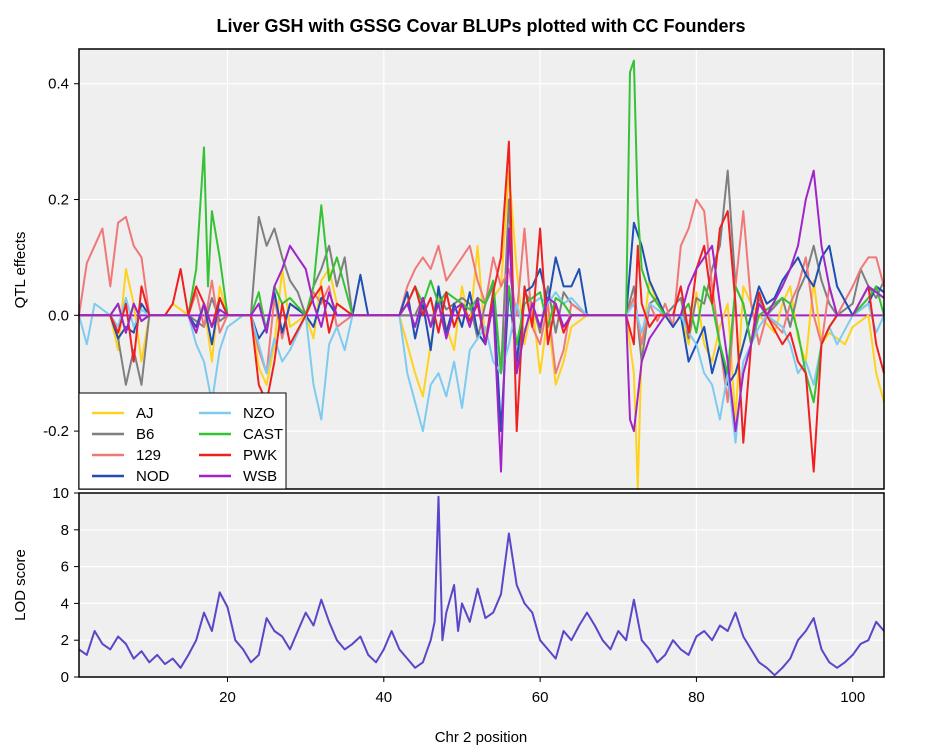  What do you see at coordinates (145, 413) in the screenshot?
I see `legend-label-aj: AJ` at bounding box center [145, 413].